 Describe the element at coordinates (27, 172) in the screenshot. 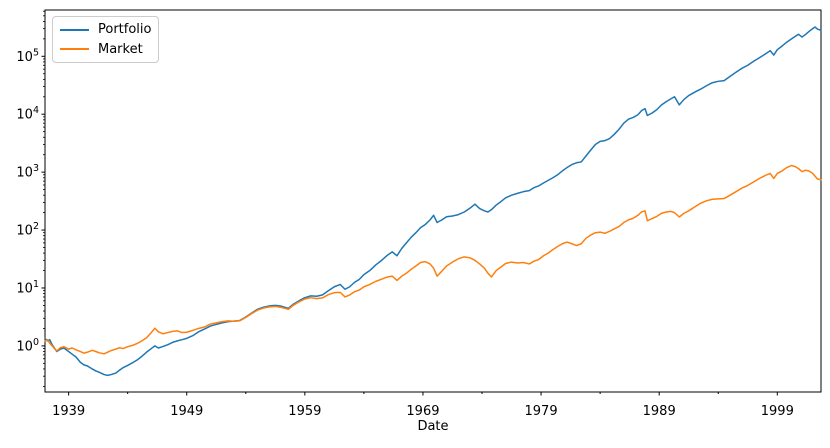

I see `y-tick-label: 10³` at that location.